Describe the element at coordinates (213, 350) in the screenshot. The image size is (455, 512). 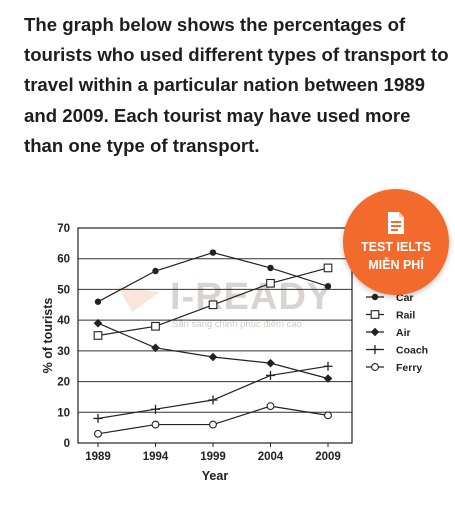
I see `series-air` at that location.